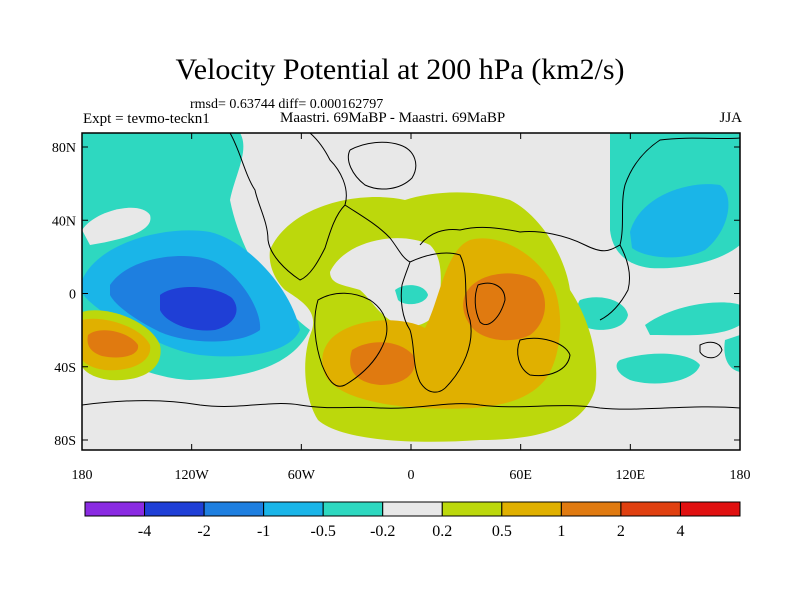 Image resolution: width=800 pixels, height=600 pixels. Describe the element at coordinates (490, 303) in the screenshot. I see `coast-india-madagascar` at that location.